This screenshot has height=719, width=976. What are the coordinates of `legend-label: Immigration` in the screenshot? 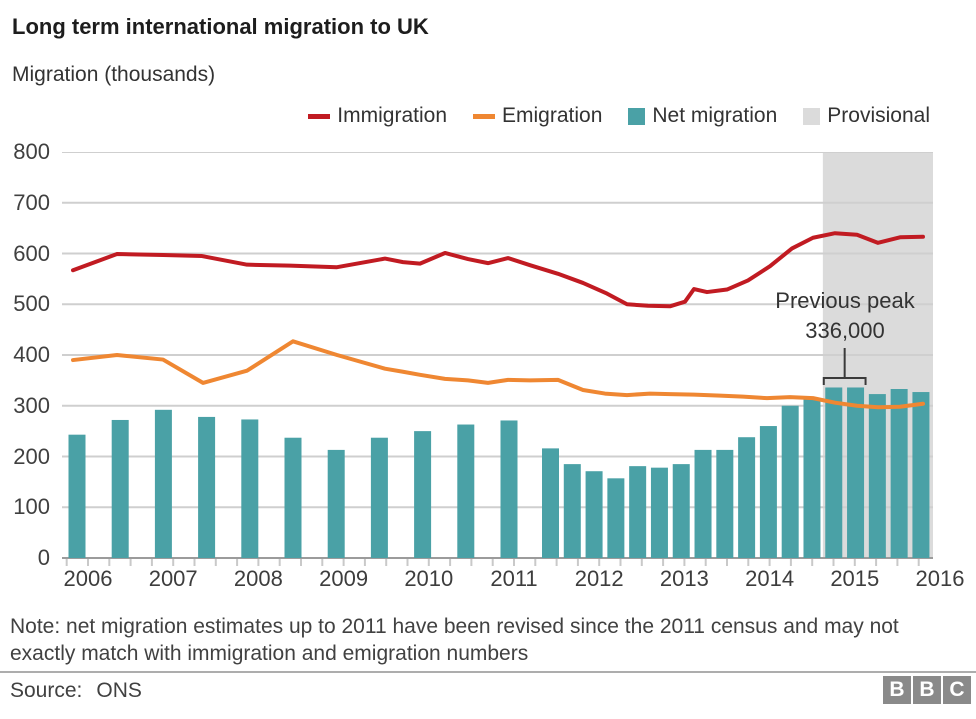 It's located at (392, 115).